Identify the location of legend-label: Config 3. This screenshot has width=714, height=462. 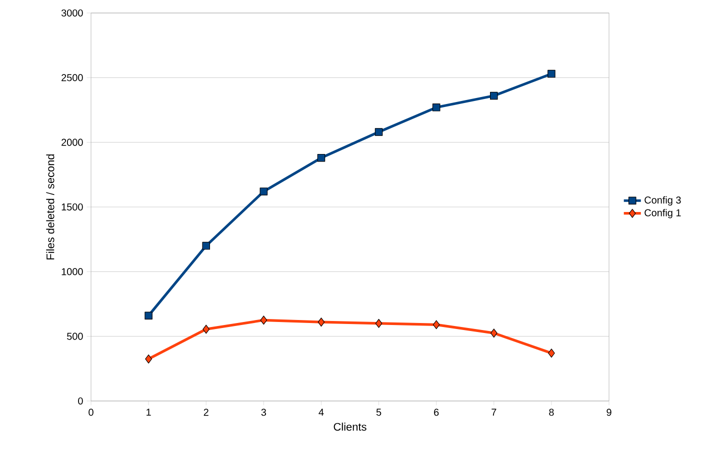
(662, 201).